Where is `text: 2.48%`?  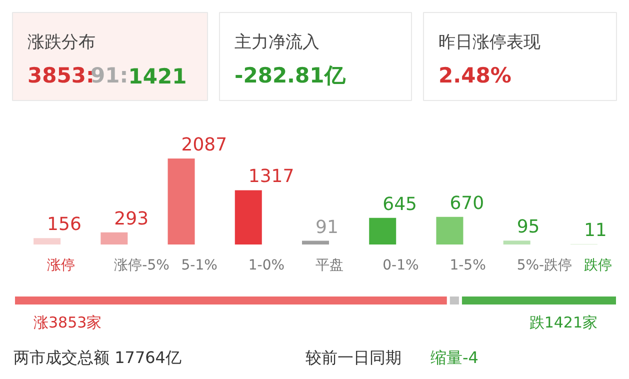
text: 2.48% is located at coordinates (475, 76).